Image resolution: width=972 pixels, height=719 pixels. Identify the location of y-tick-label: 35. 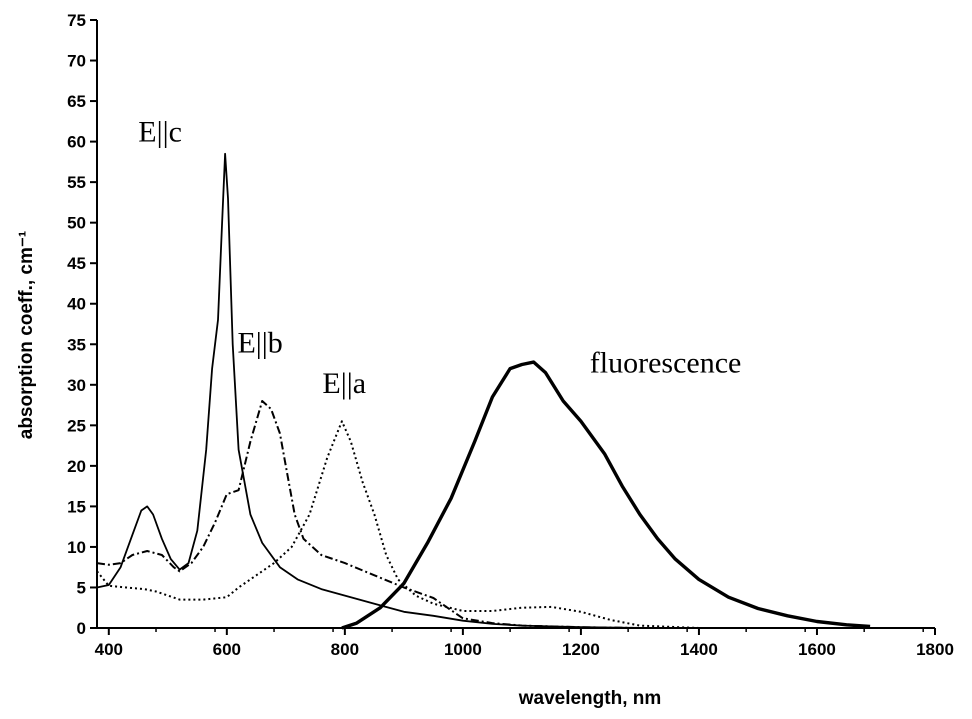
(76, 344).